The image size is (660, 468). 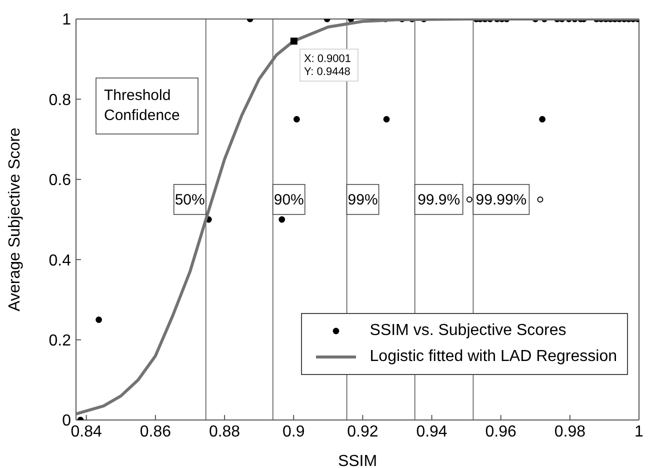 What do you see at coordinates (60, 100) in the screenshot?
I see `y-tick-label: 0.8` at bounding box center [60, 100].